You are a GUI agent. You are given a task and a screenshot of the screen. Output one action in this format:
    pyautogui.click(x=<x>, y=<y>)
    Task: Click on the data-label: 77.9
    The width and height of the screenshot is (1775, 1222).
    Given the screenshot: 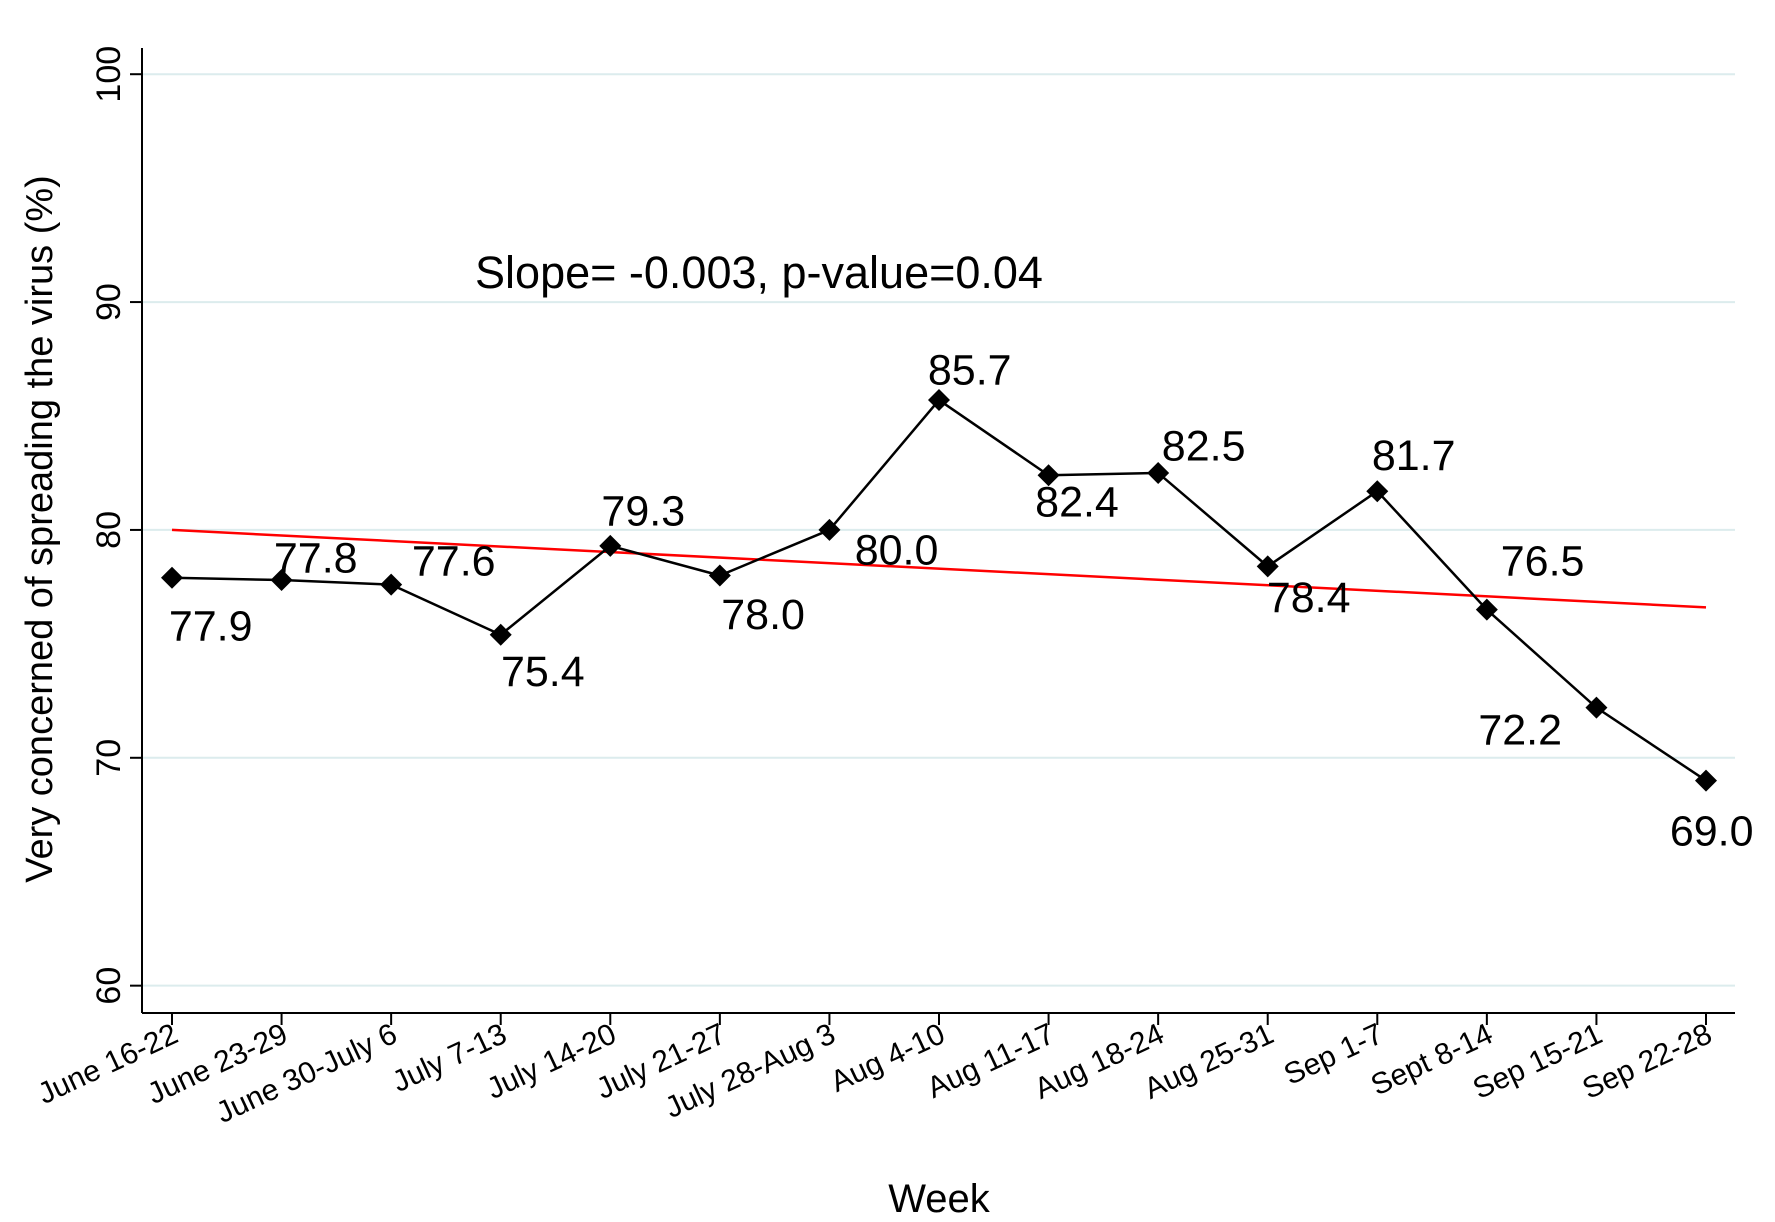 What is the action you would take?
    pyautogui.click(x=211, y=627)
    